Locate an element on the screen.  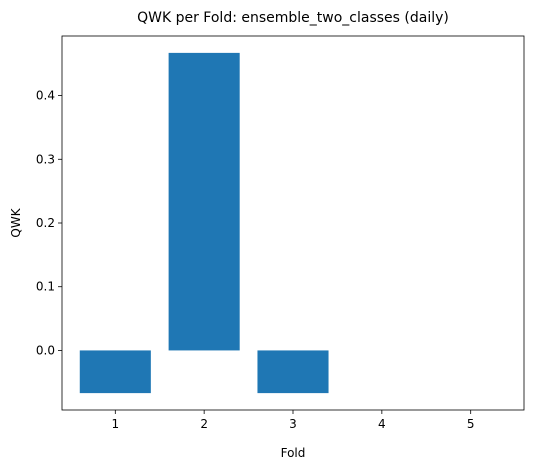
y-tick-label: 0.1 is located at coordinates (45, 287).